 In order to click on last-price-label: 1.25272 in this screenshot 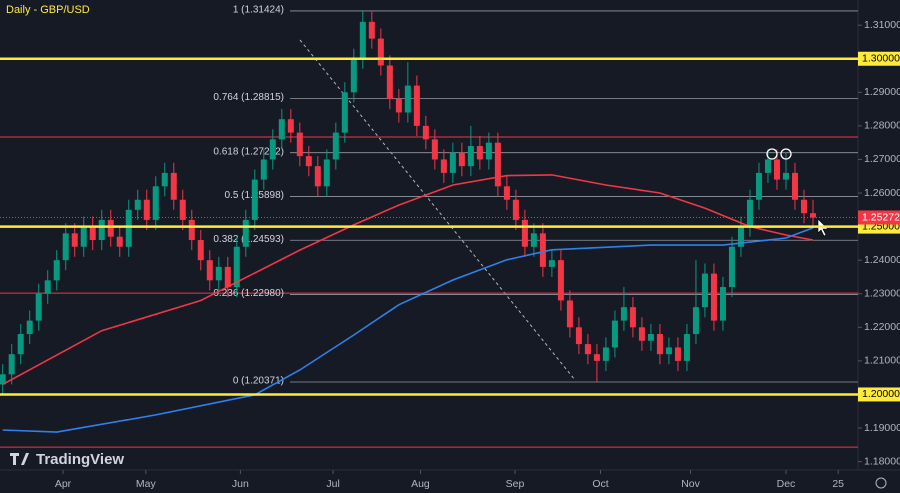, I will do `click(881, 217)`.